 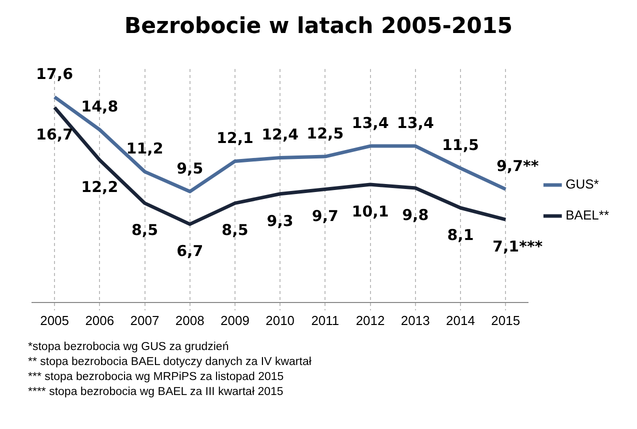 What do you see at coordinates (190, 251) in the screenshot?
I see `data-label: 6,7` at bounding box center [190, 251].